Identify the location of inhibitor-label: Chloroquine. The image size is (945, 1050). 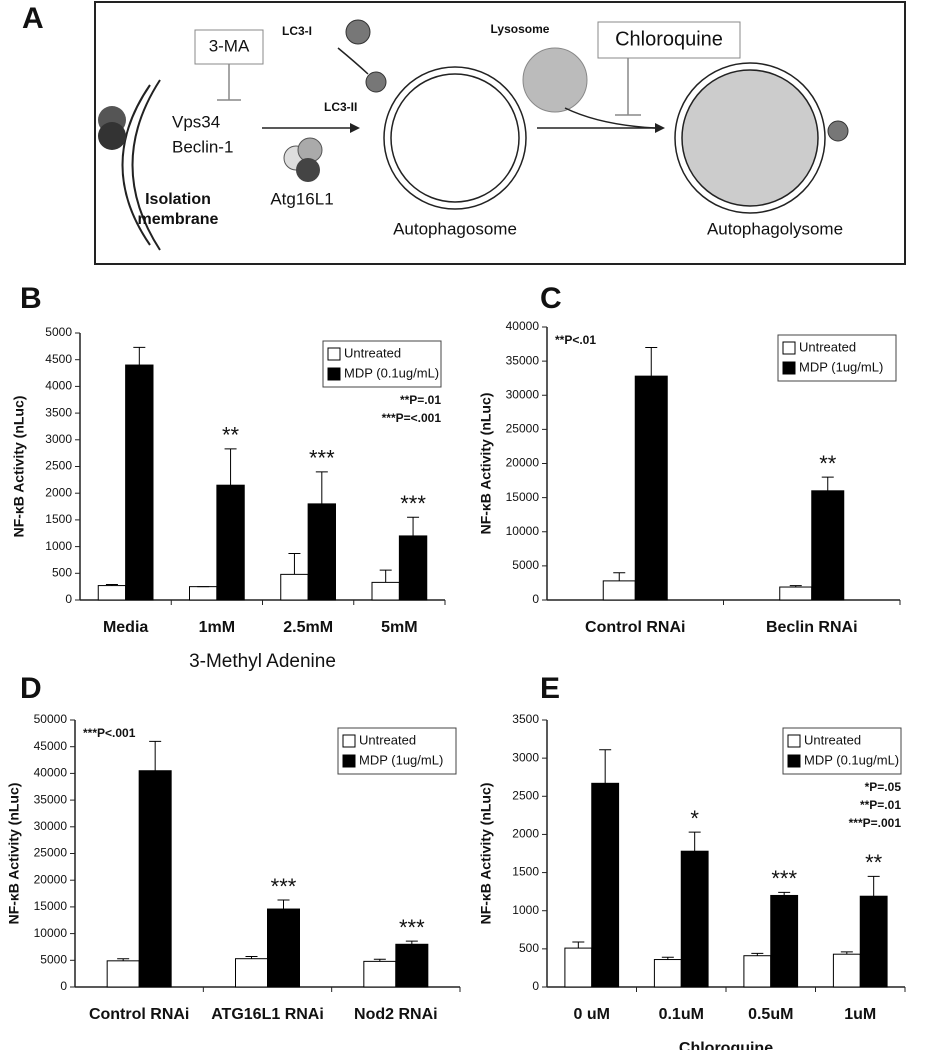
(669, 39).